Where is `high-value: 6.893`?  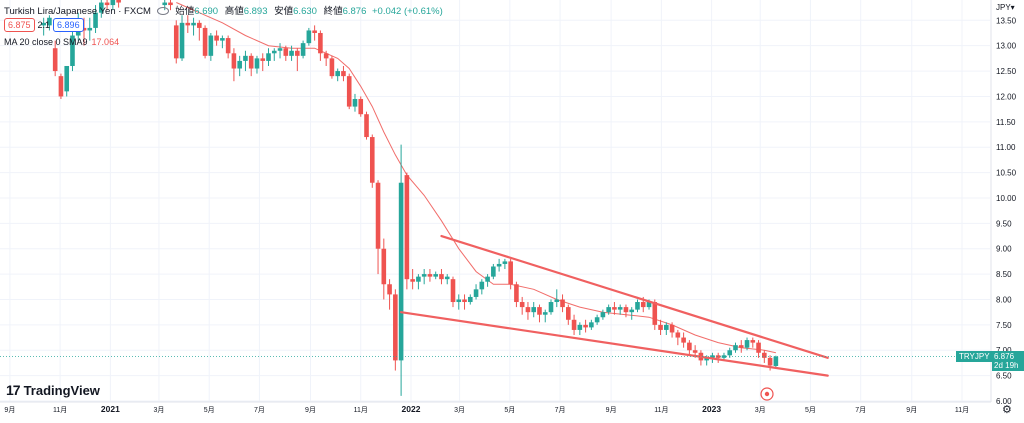
high-value: 6.893 is located at coordinates (255, 11).